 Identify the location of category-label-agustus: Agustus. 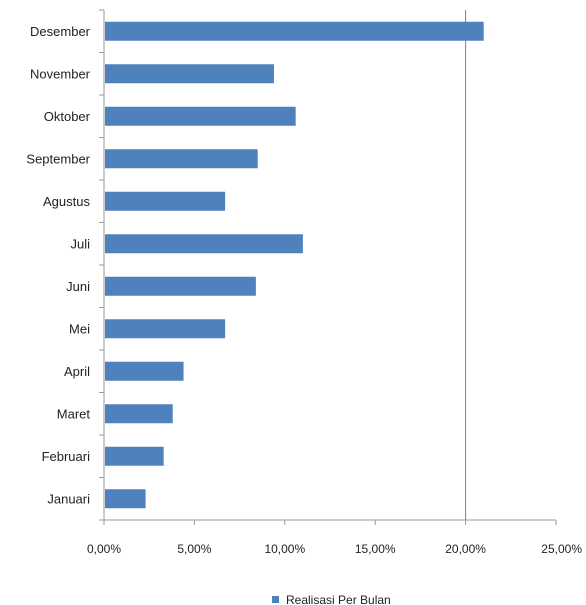
(66, 201).